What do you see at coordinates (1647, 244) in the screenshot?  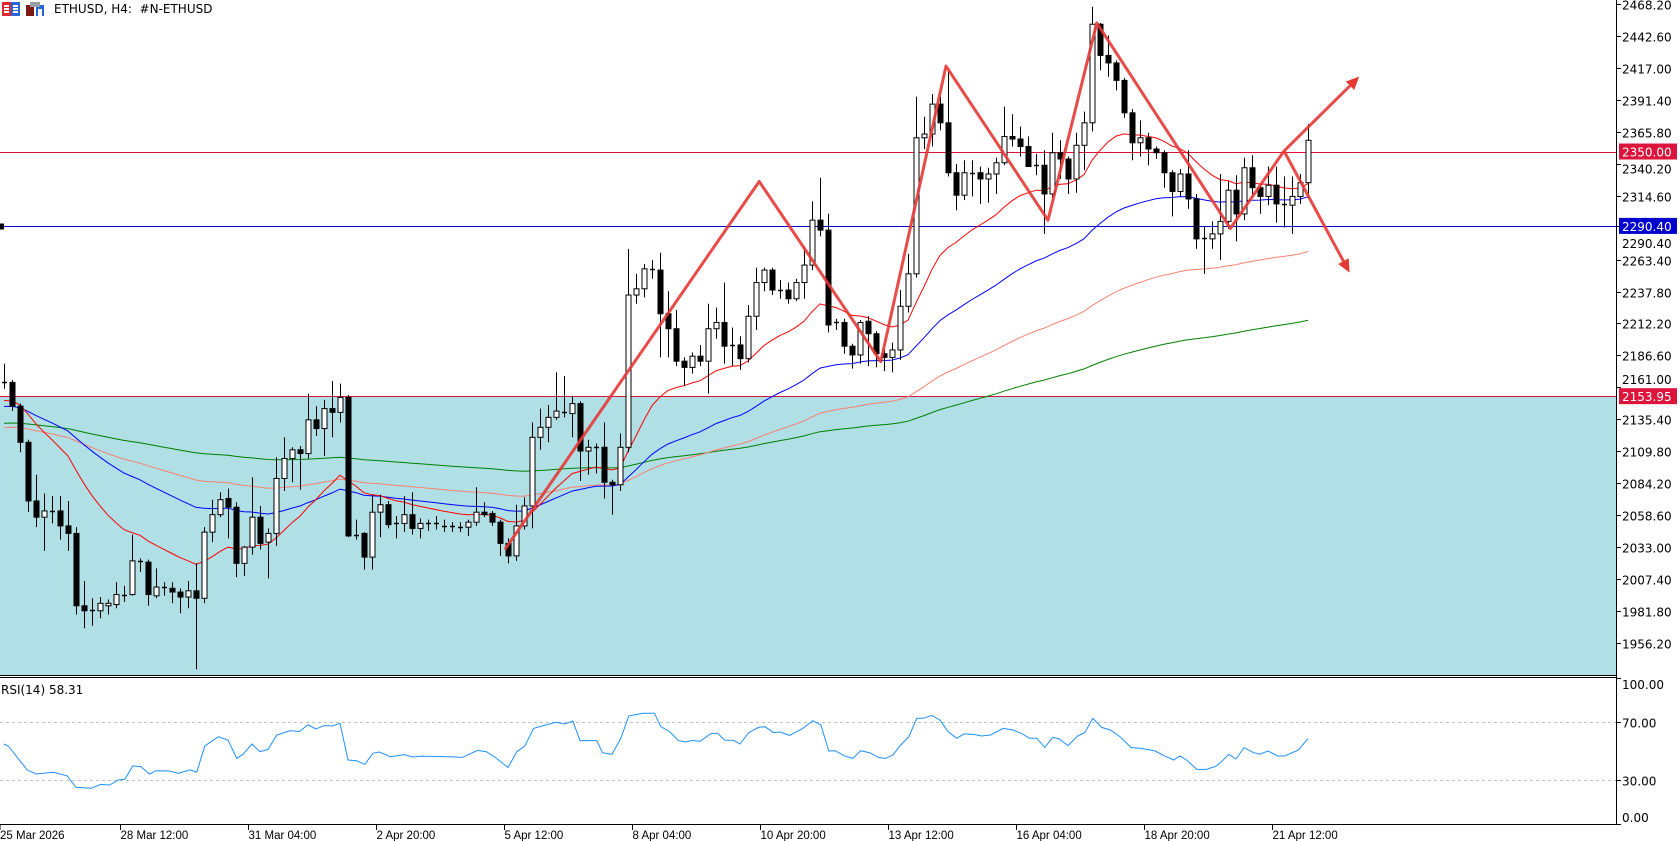 I see `price-axis-label: 2290.40` at bounding box center [1647, 244].